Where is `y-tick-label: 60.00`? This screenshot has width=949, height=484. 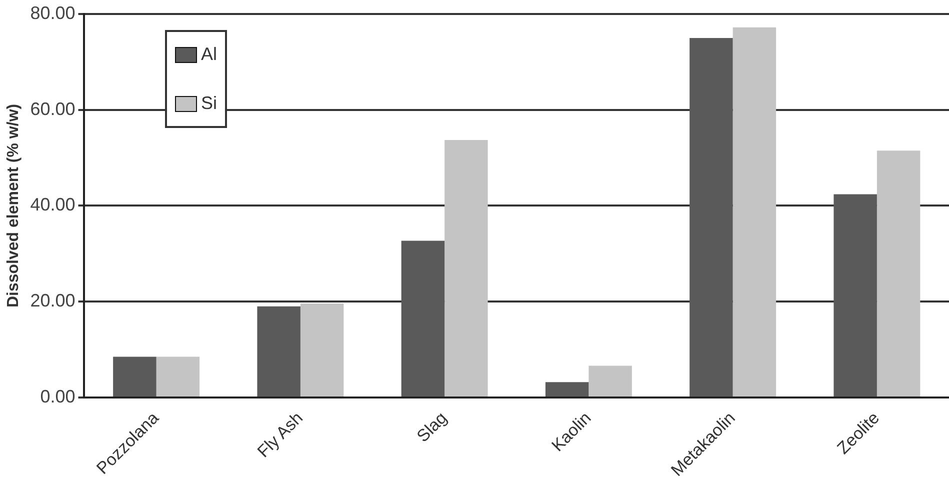
y-tick-label: 60.00 is located at coordinates (53, 108).